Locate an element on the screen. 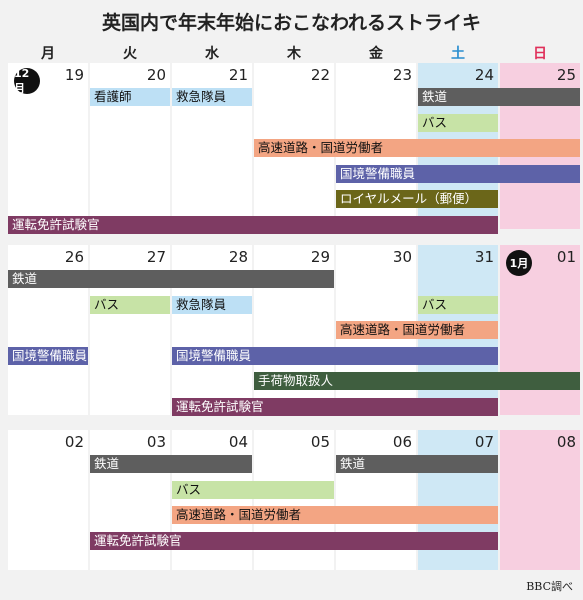 The image size is (583, 600). day-number: 20 is located at coordinates (156, 75).